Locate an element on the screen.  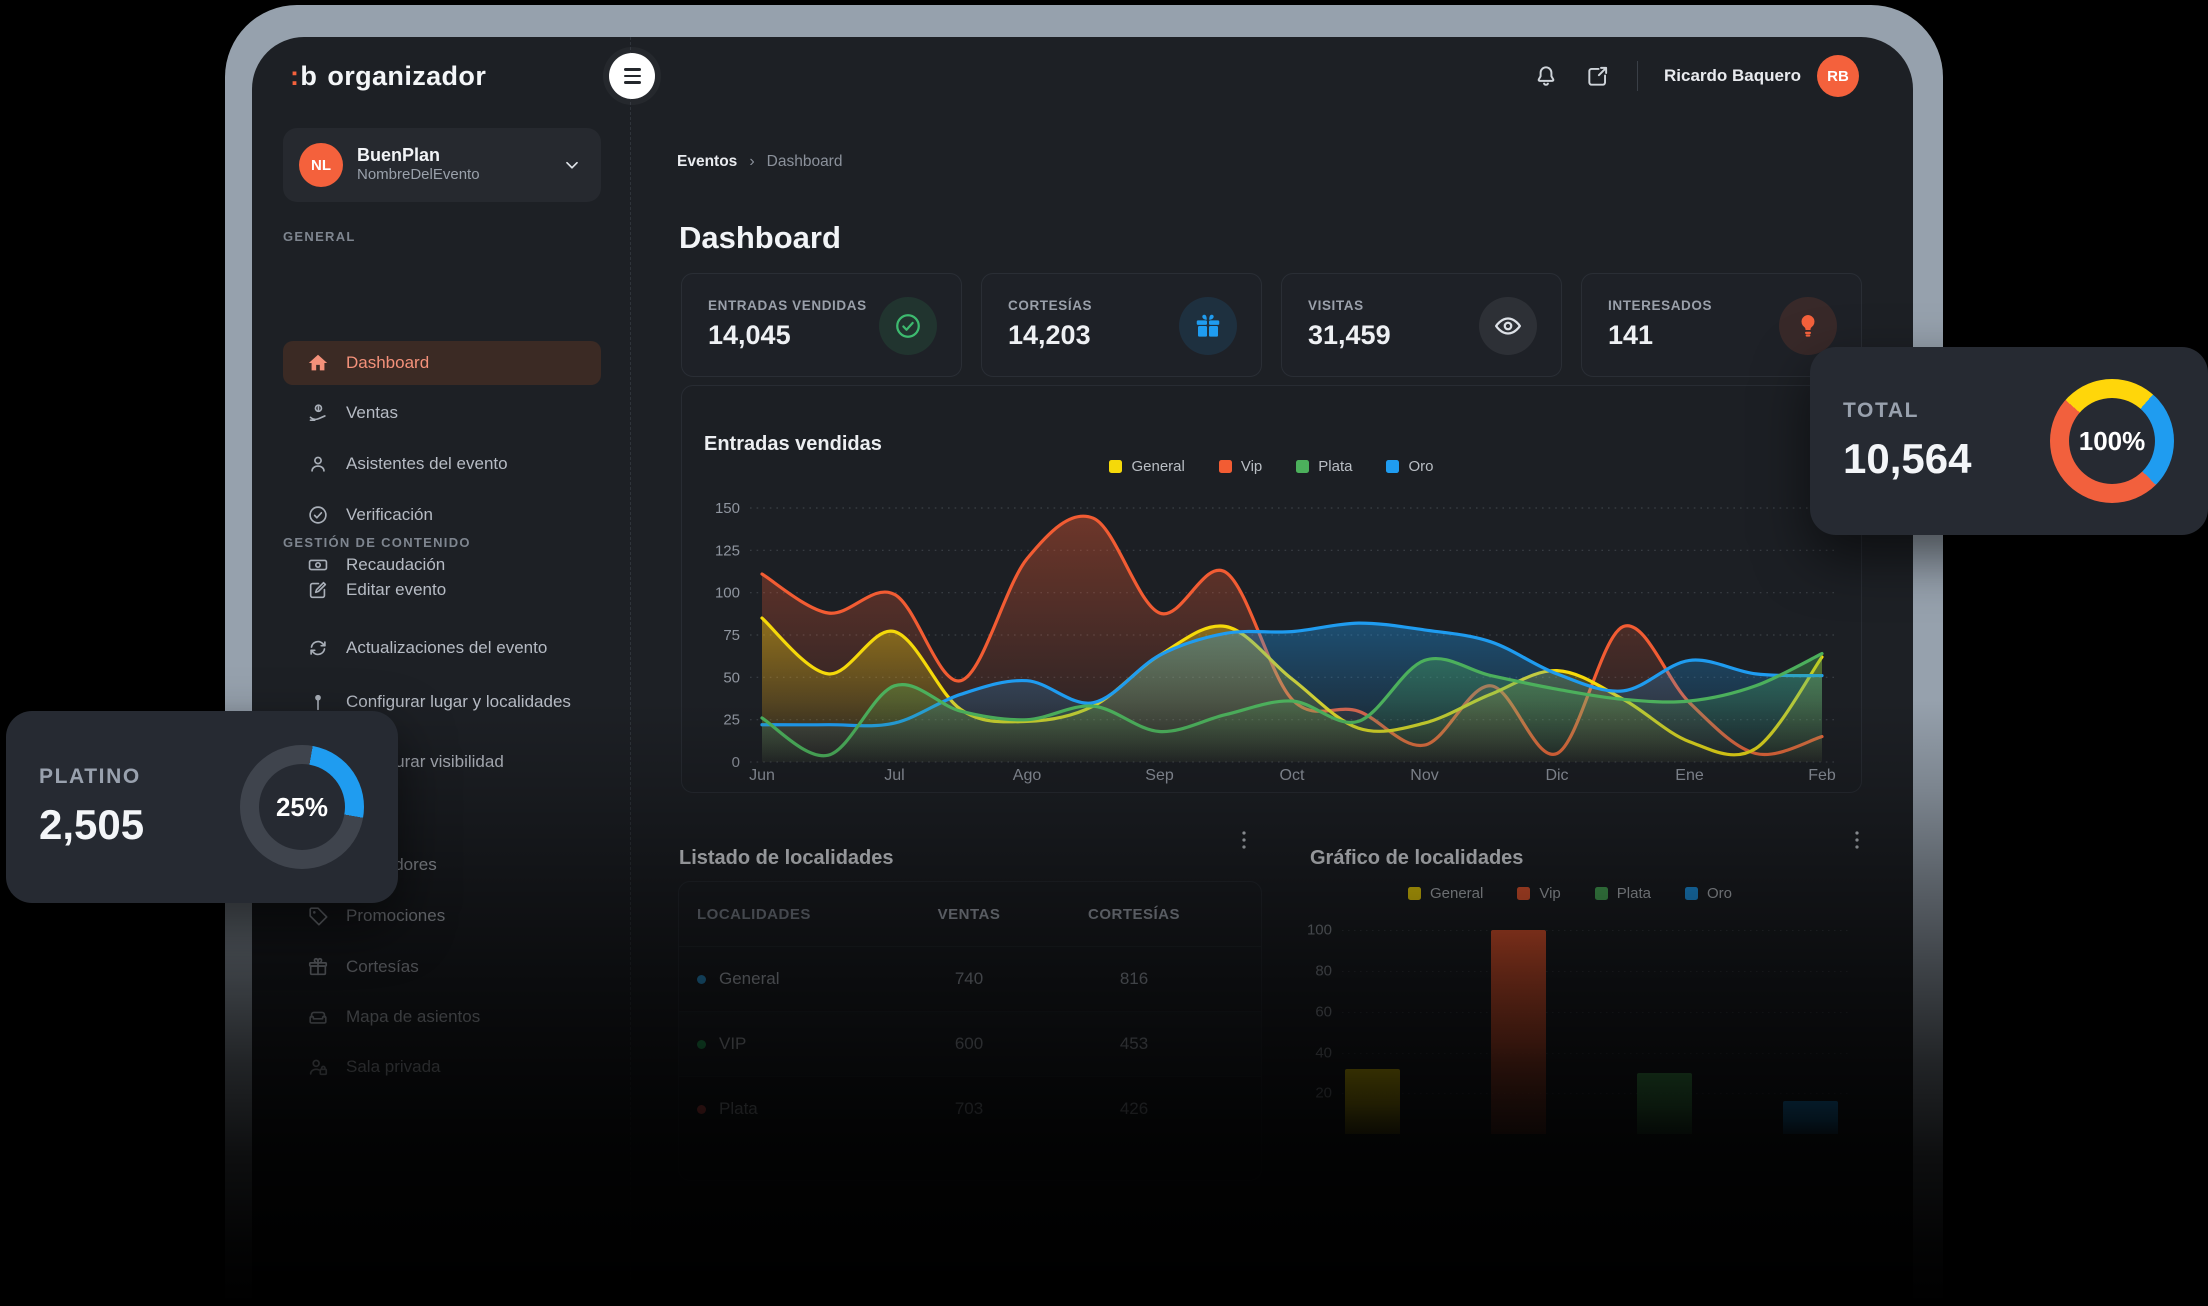
row-cortesias: 426 is located at coordinates (1134, 1108).